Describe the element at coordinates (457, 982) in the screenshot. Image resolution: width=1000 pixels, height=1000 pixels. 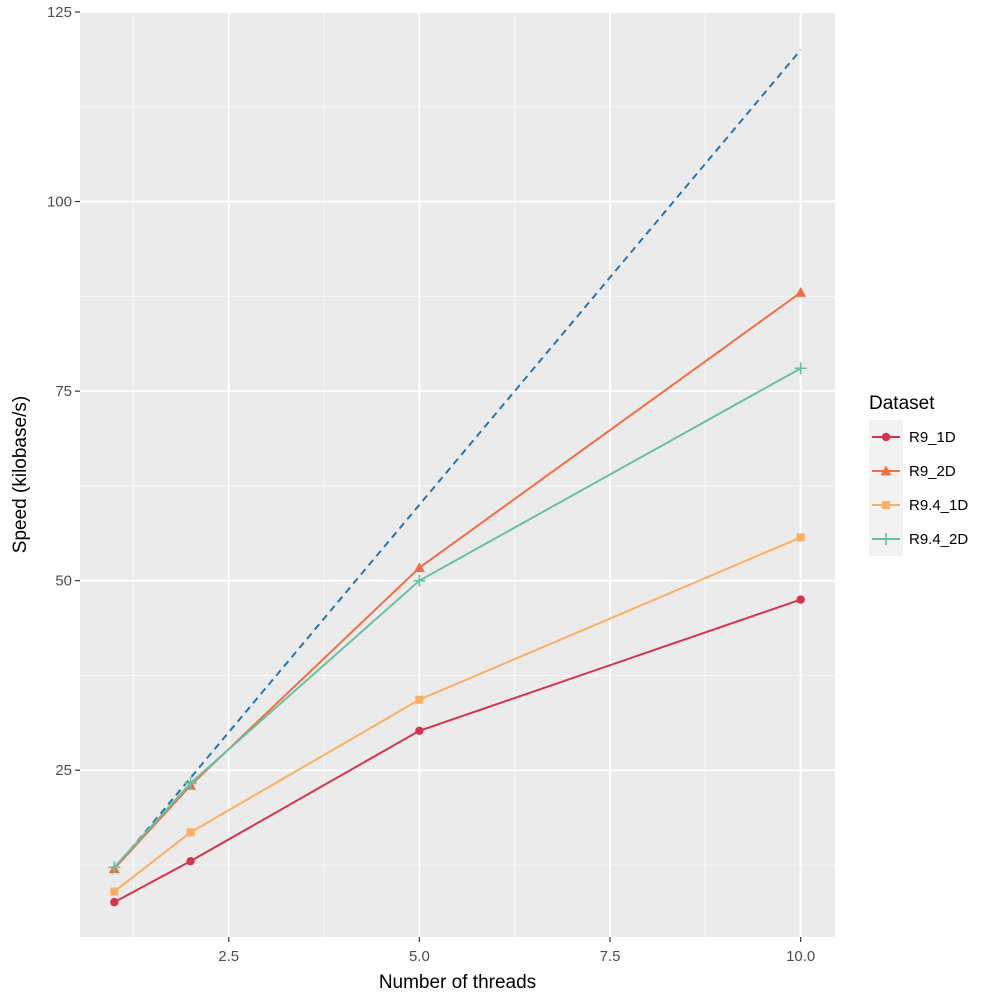
I see `x-axis-title: Number of threads` at that location.